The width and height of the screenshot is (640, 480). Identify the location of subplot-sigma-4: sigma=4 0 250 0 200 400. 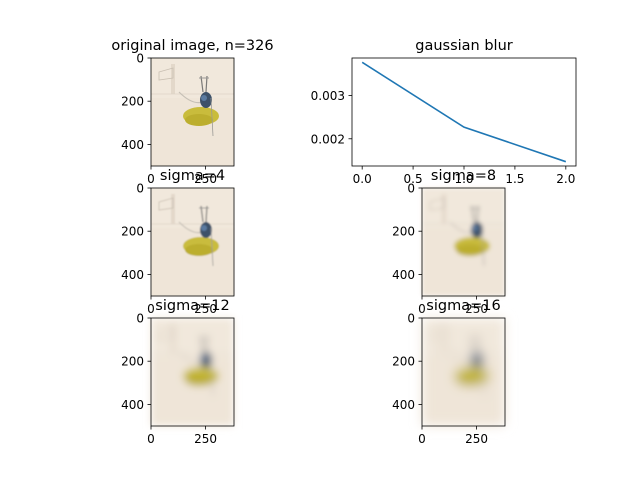
(178, 242).